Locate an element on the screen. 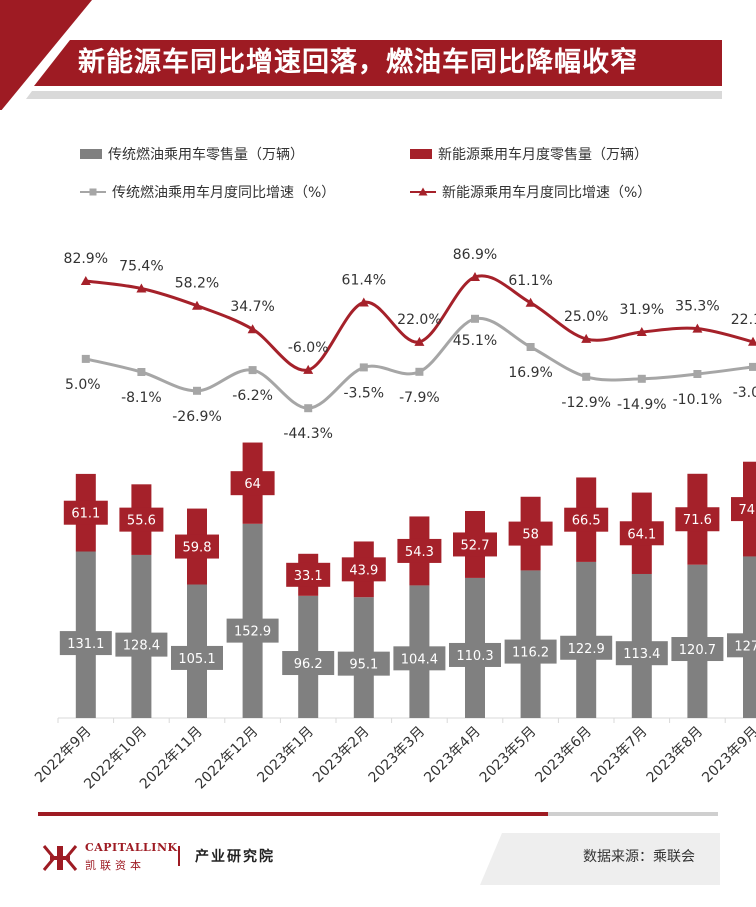  nev-value-label: 61.1 is located at coordinates (85, 514).